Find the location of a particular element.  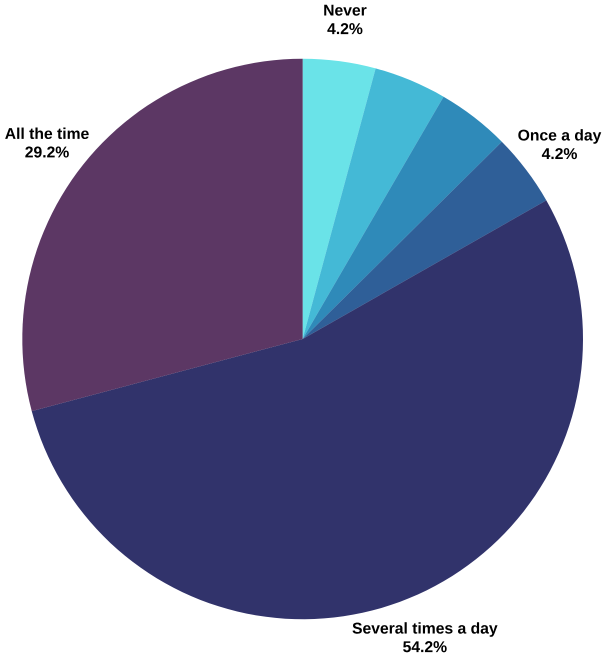

slice-label: All the time is located at coordinates (47, 134).